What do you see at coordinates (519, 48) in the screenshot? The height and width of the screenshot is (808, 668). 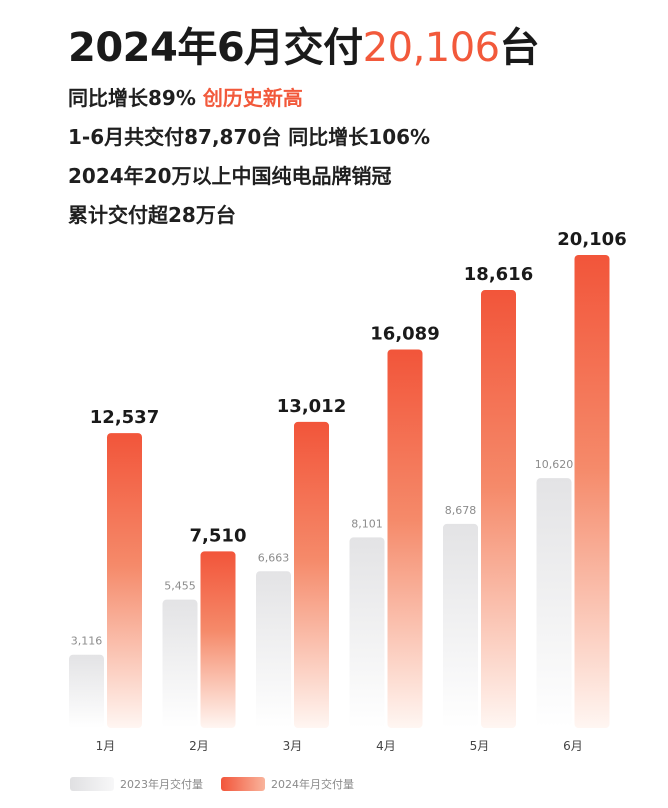 I see `headline-suffix: 台` at bounding box center [519, 48].